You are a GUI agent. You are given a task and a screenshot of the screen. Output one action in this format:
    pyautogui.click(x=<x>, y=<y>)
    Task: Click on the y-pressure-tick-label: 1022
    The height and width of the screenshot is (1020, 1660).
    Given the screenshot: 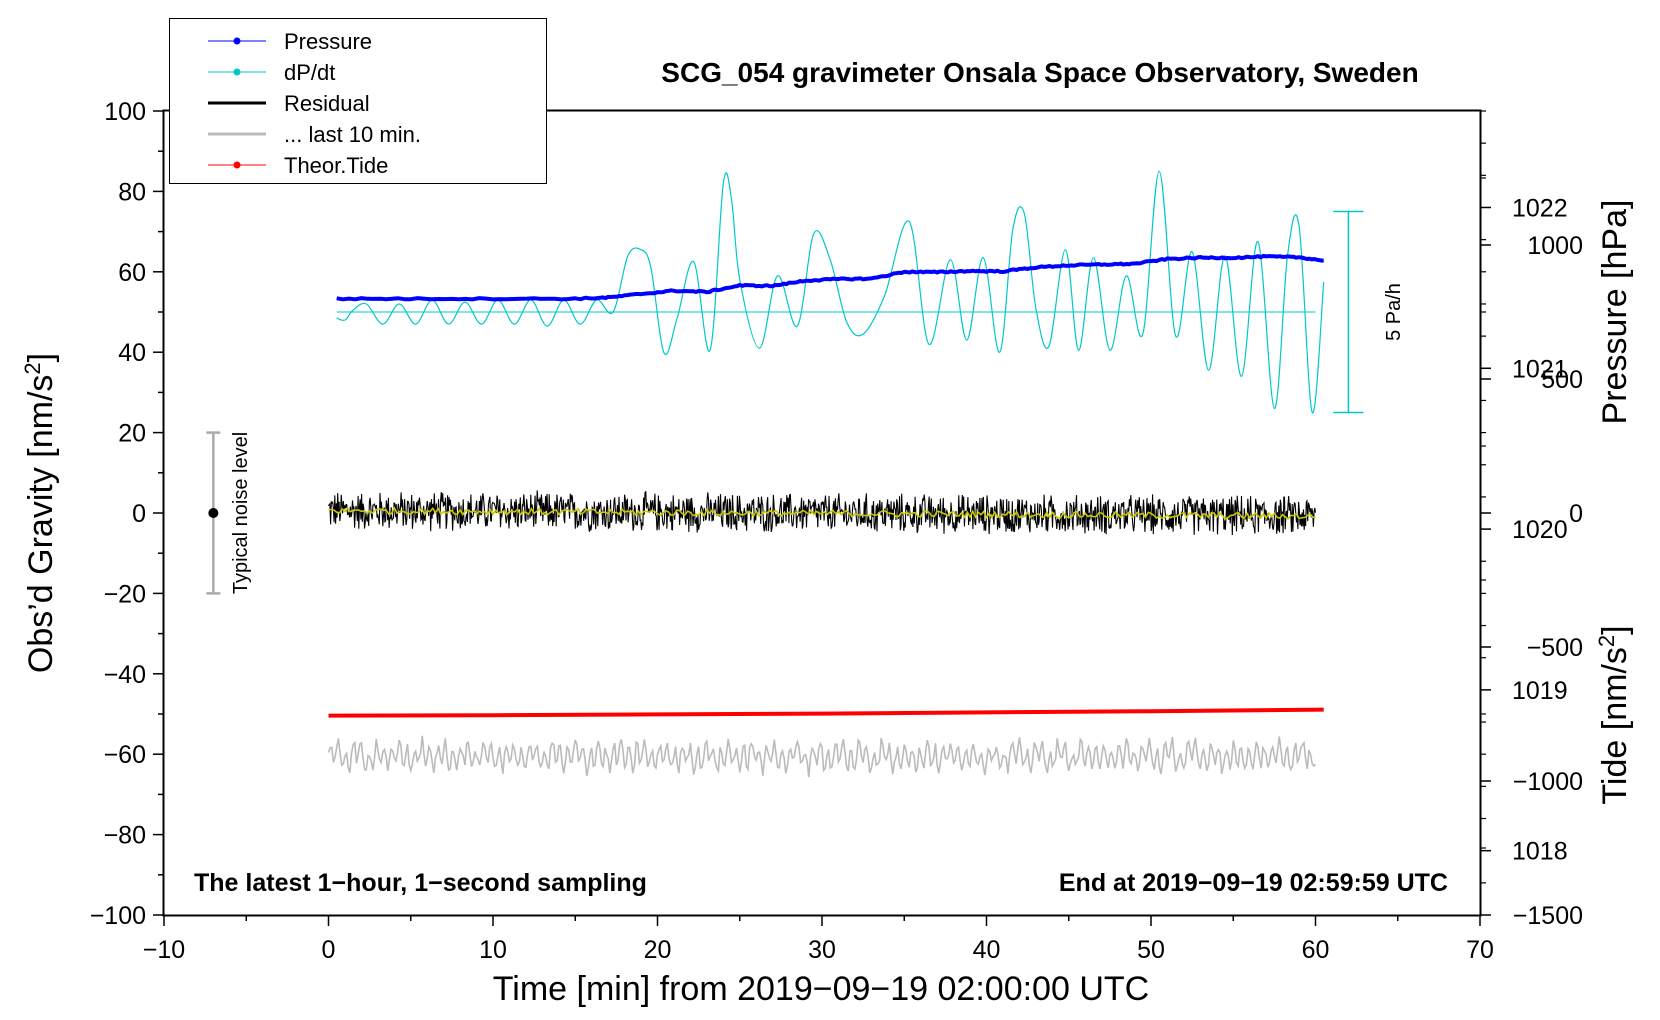 What is the action you would take?
    pyautogui.click(x=1540, y=208)
    